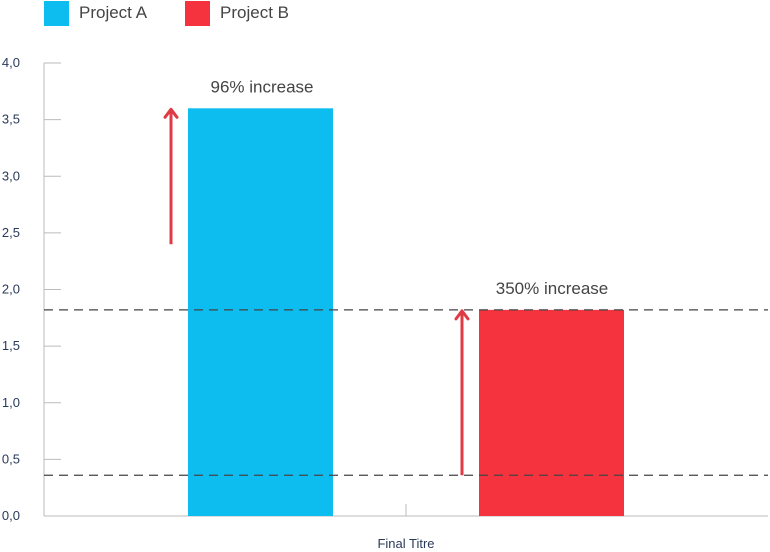 Image resolution: width=770 pixels, height=552 pixels. Describe the element at coordinates (198, 13) in the screenshot. I see `legend-swatch-project-b` at that location.